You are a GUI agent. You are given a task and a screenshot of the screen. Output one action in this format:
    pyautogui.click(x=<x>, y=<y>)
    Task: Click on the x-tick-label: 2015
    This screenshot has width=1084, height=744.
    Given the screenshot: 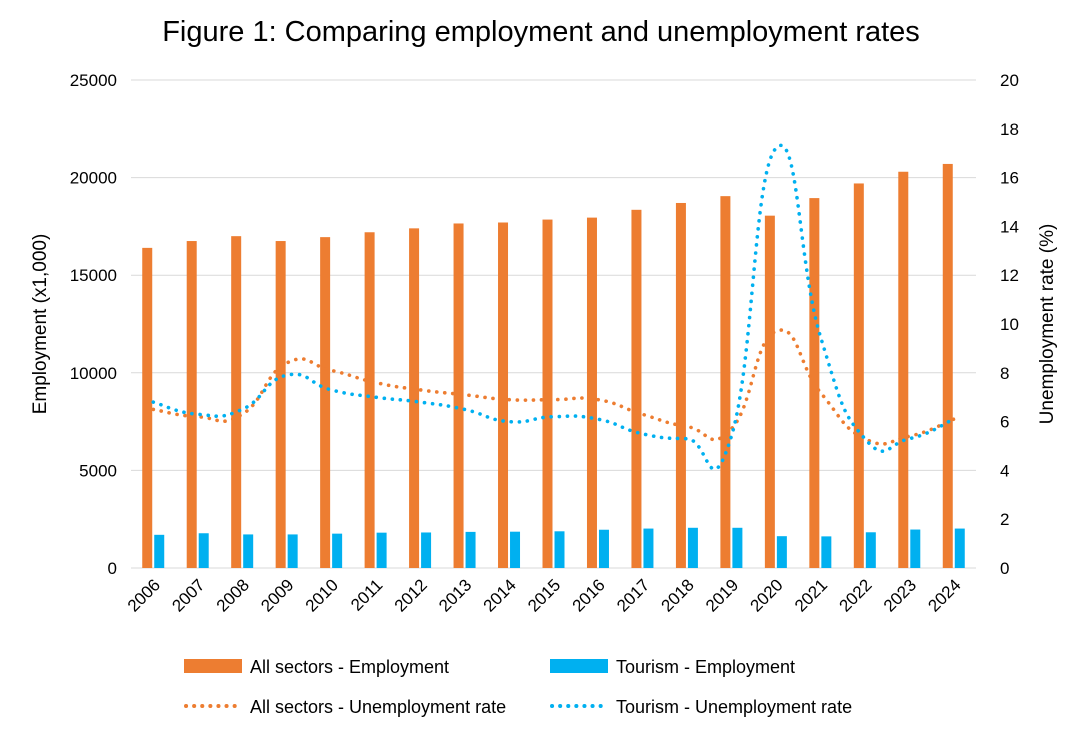 What is the action you would take?
    pyautogui.click(x=544, y=595)
    